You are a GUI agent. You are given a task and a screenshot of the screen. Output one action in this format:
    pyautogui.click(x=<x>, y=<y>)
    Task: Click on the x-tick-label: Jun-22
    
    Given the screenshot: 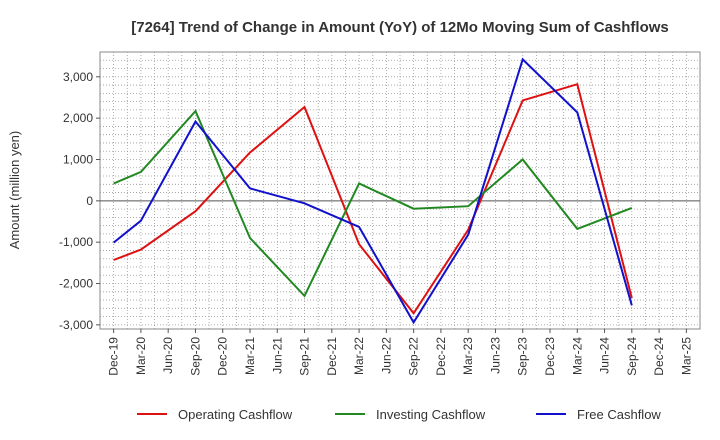 What is the action you would take?
    pyautogui.click(x=386, y=355)
    